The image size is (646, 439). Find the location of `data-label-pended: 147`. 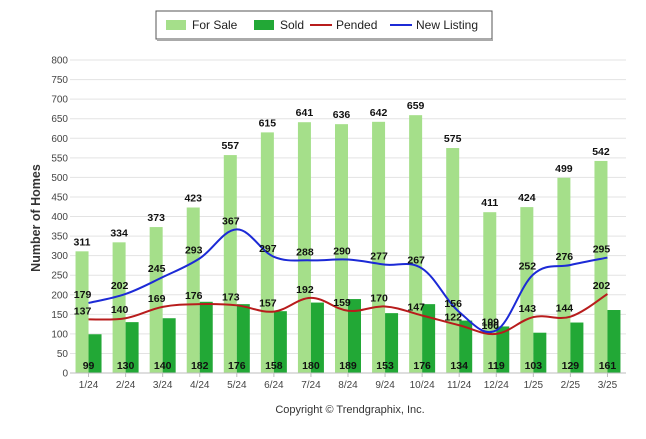

data-label-pended: 147 is located at coordinates (416, 307).